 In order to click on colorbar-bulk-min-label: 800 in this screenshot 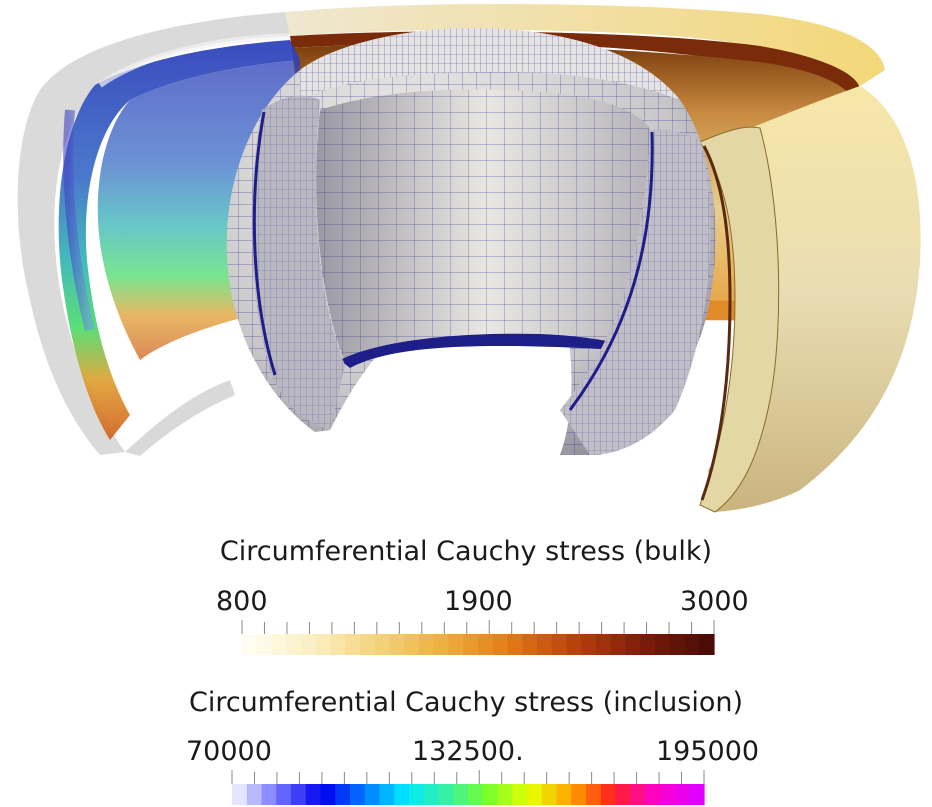, I will do `click(242, 601)`.